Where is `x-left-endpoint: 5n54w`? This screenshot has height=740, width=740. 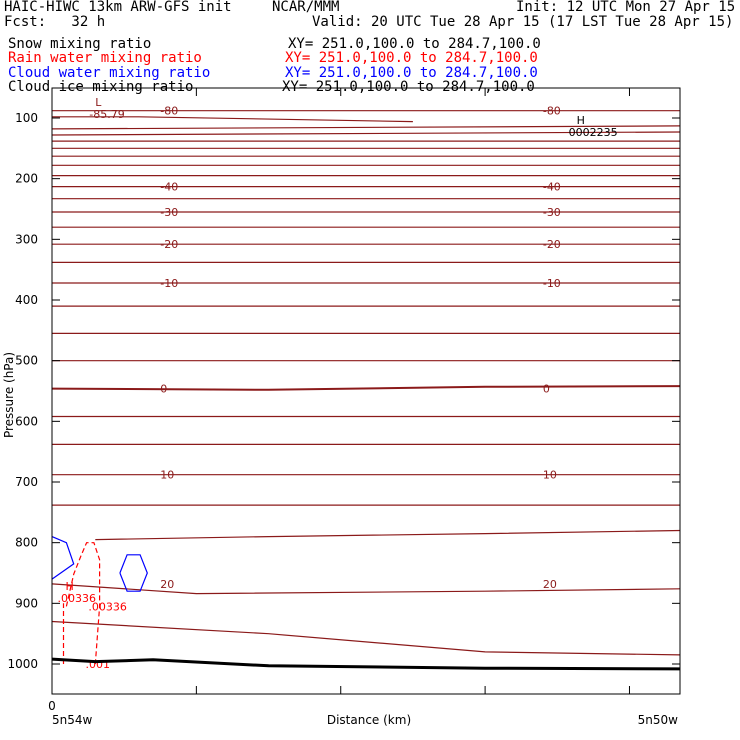
x-left-endpoint: 5n54w is located at coordinates (72, 720).